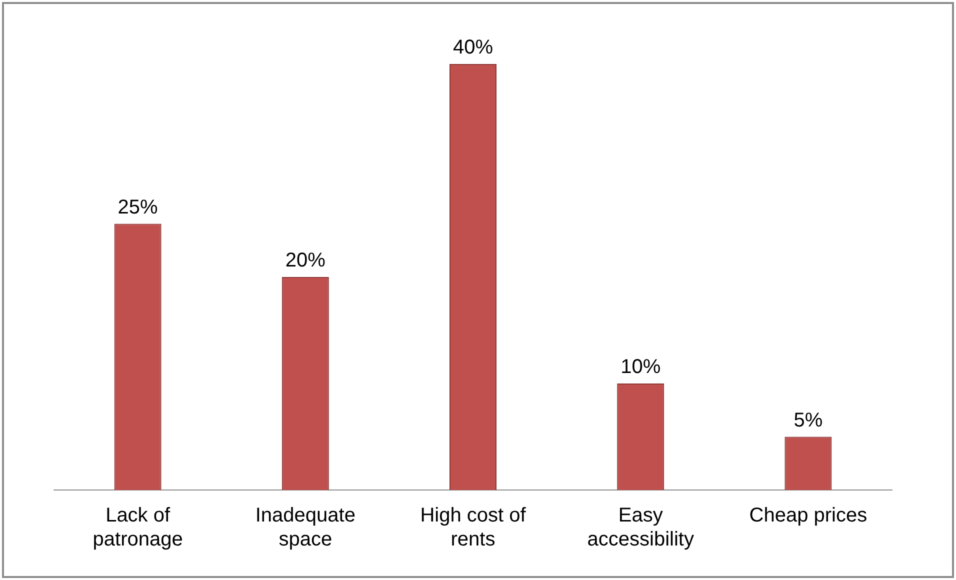 Image resolution: width=956 pixels, height=580 pixels. What do you see at coordinates (640, 527) in the screenshot?
I see `x-tick-label: Easy accessibility` at bounding box center [640, 527].